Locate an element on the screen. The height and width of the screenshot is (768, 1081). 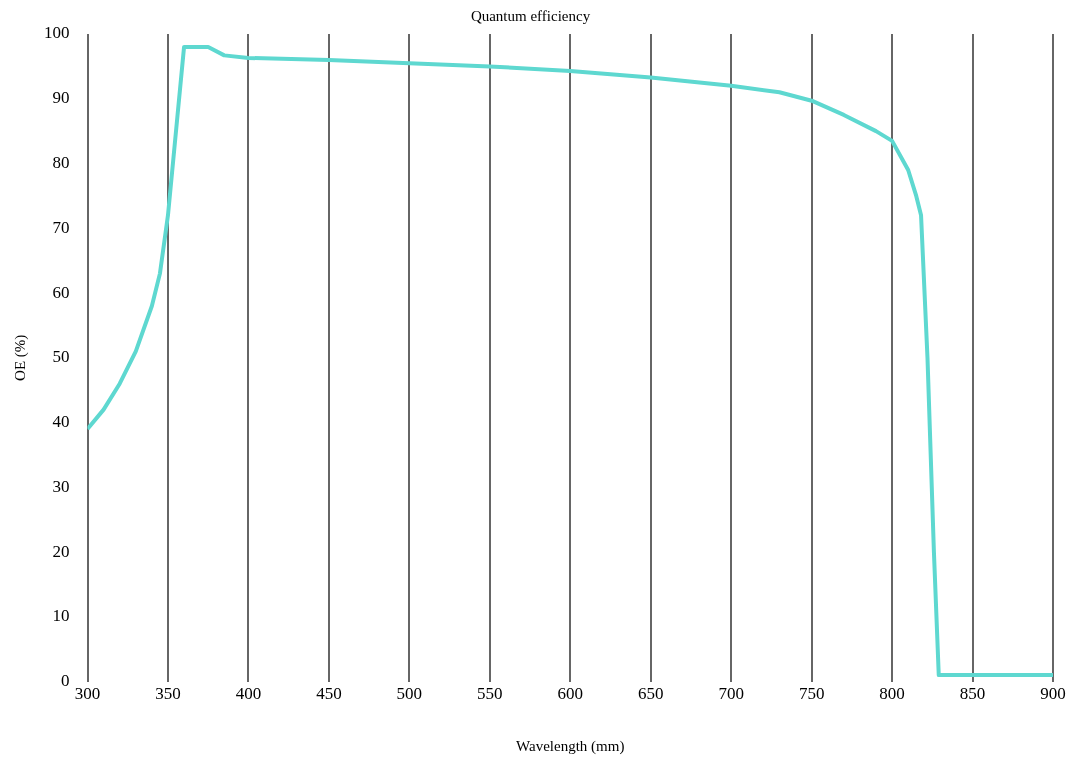
x-tick-label: 650 is located at coordinates (650, 694).